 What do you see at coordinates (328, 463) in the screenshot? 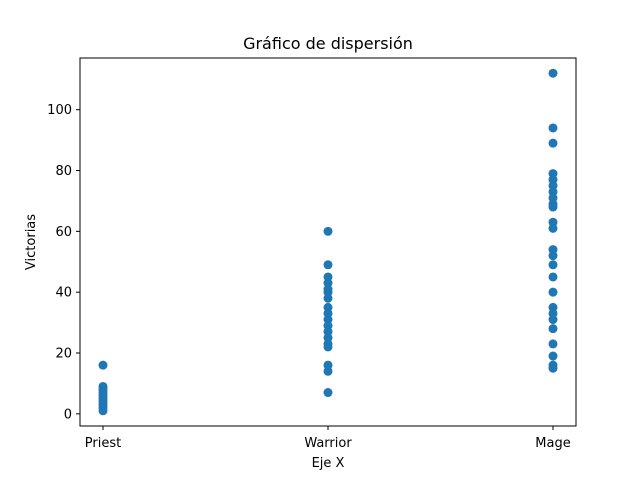
I see `x-axis-label: Eje X` at bounding box center [328, 463].